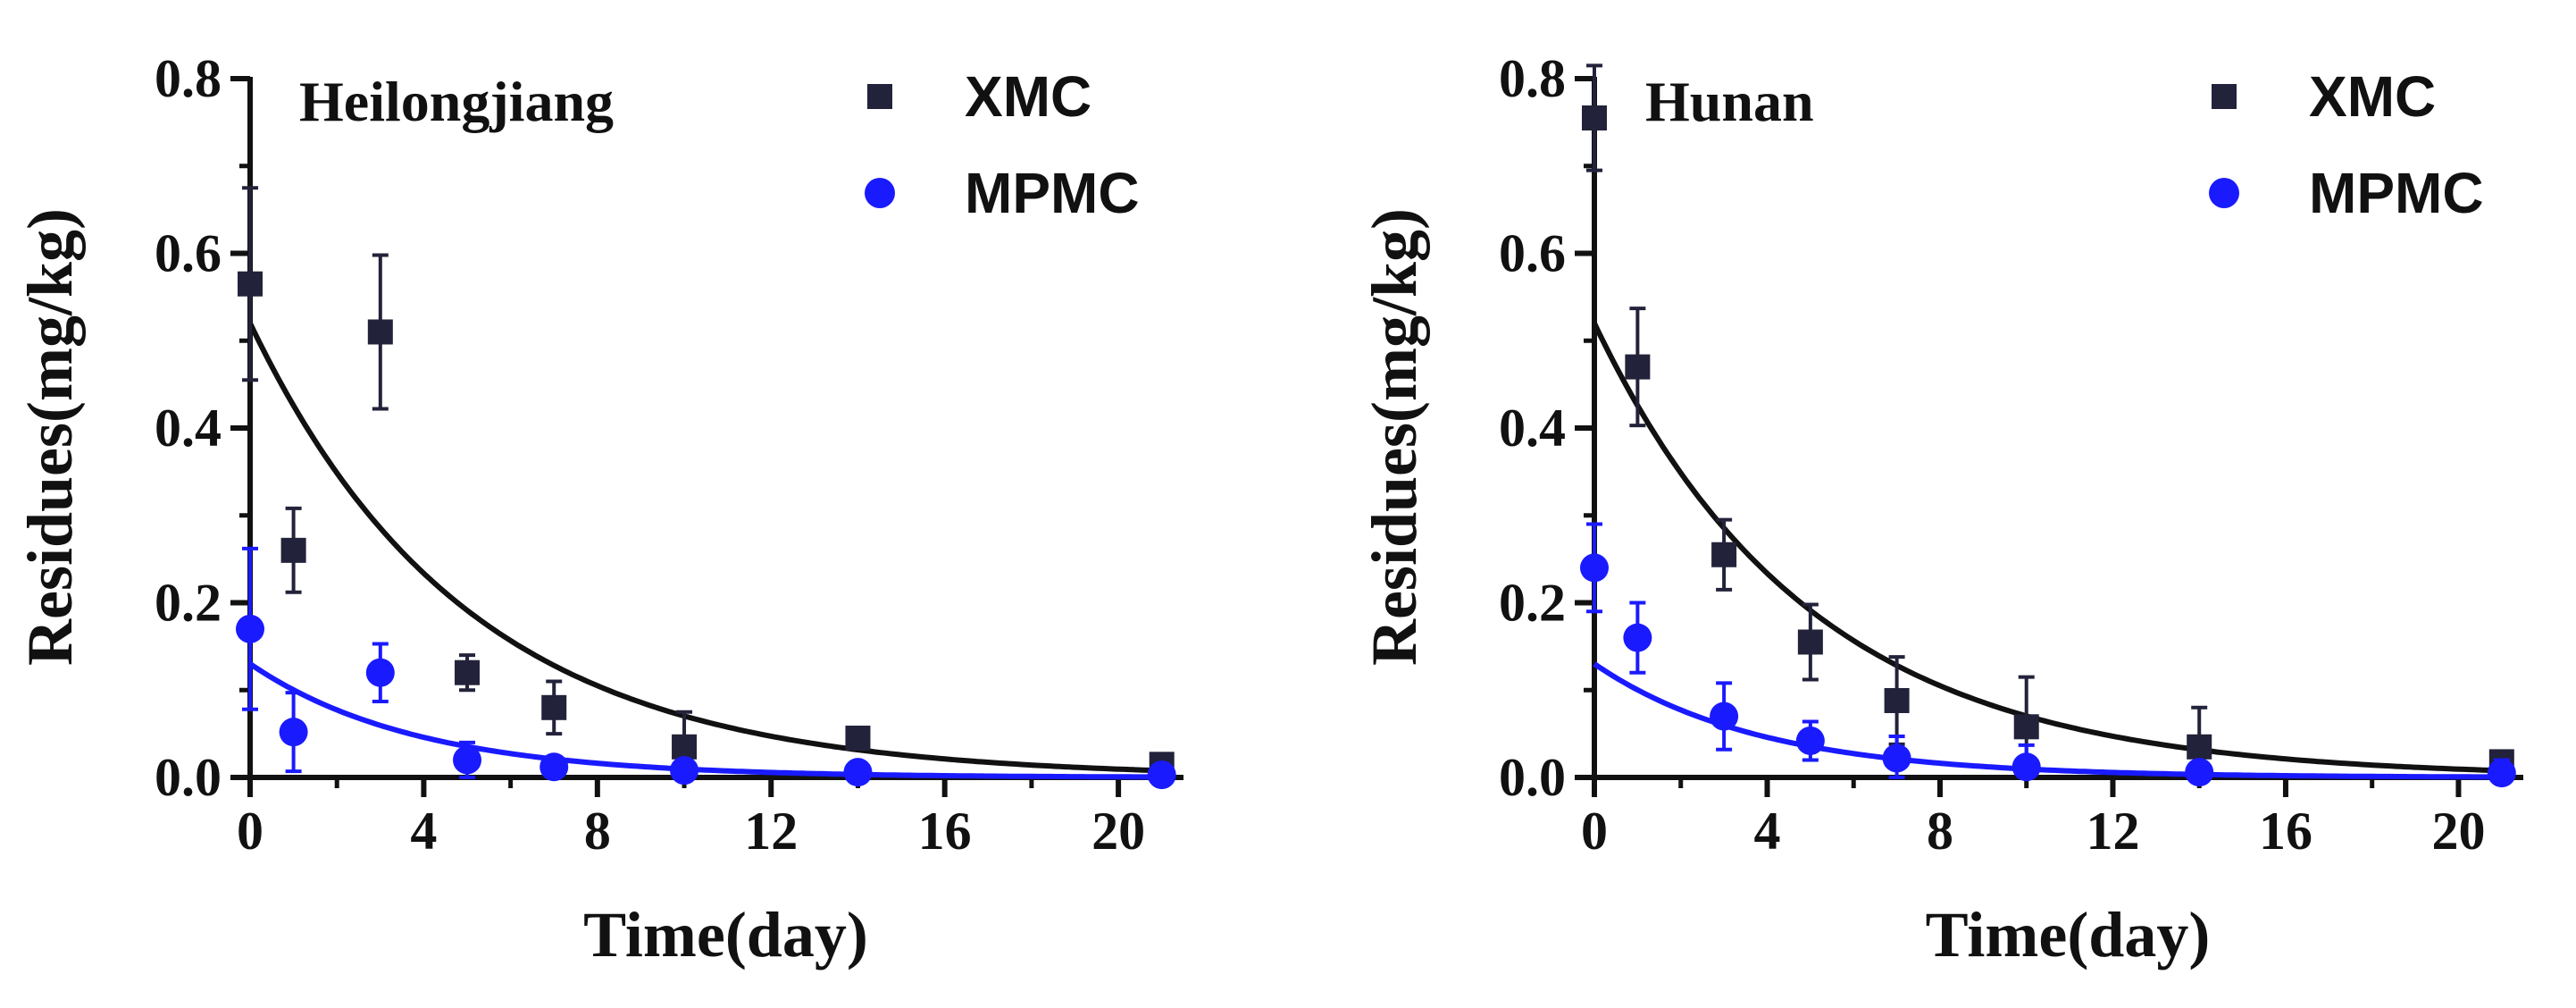 Image resolution: width=2576 pixels, height=1008 pixels. I want to click on chart-title: Hunan, so click(1730, 101).